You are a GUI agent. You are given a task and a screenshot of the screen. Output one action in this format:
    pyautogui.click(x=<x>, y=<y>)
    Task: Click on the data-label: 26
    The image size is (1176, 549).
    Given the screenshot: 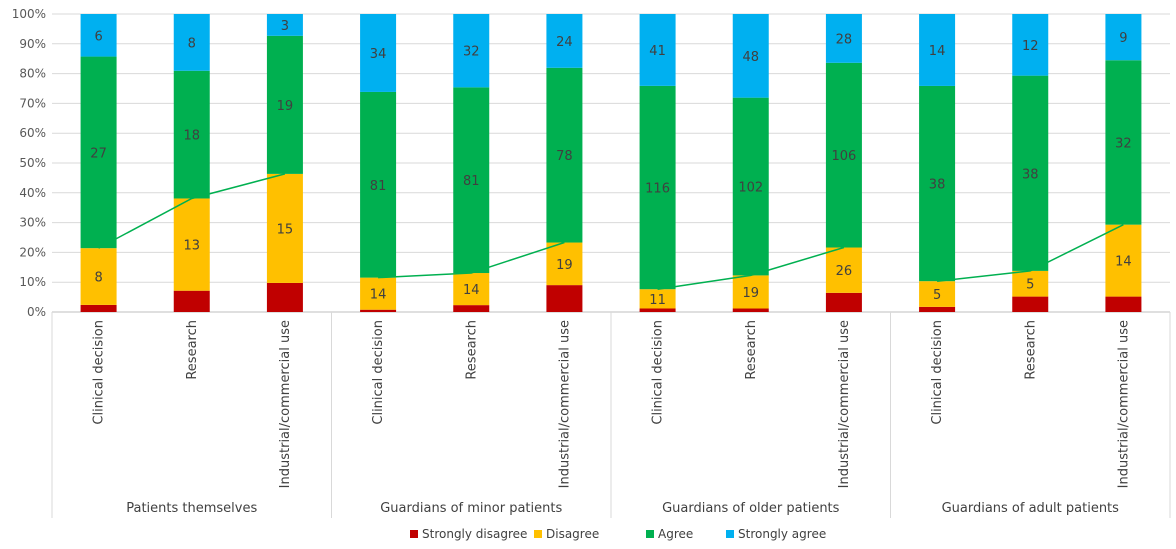 What is the action you would take?
    pyautogui.click(x=844, y=271)
    